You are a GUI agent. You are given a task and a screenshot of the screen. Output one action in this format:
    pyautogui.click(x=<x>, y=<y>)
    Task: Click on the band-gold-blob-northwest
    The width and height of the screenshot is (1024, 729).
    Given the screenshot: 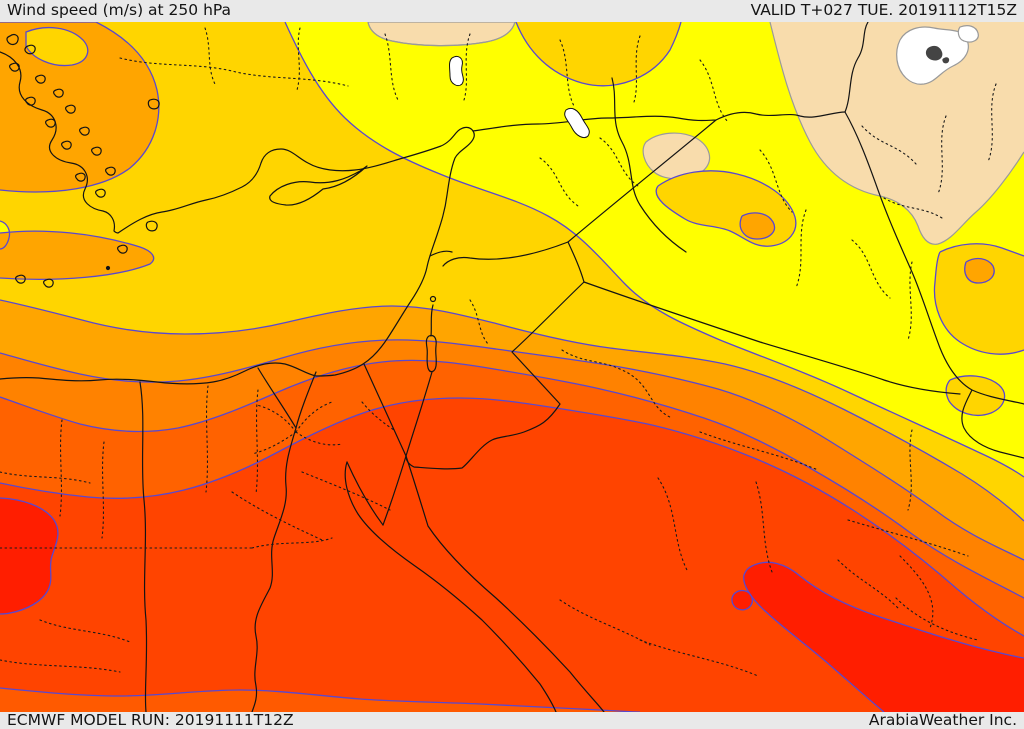 What is the action you would take?
    pyautogui.click(x=57, y=46)
    